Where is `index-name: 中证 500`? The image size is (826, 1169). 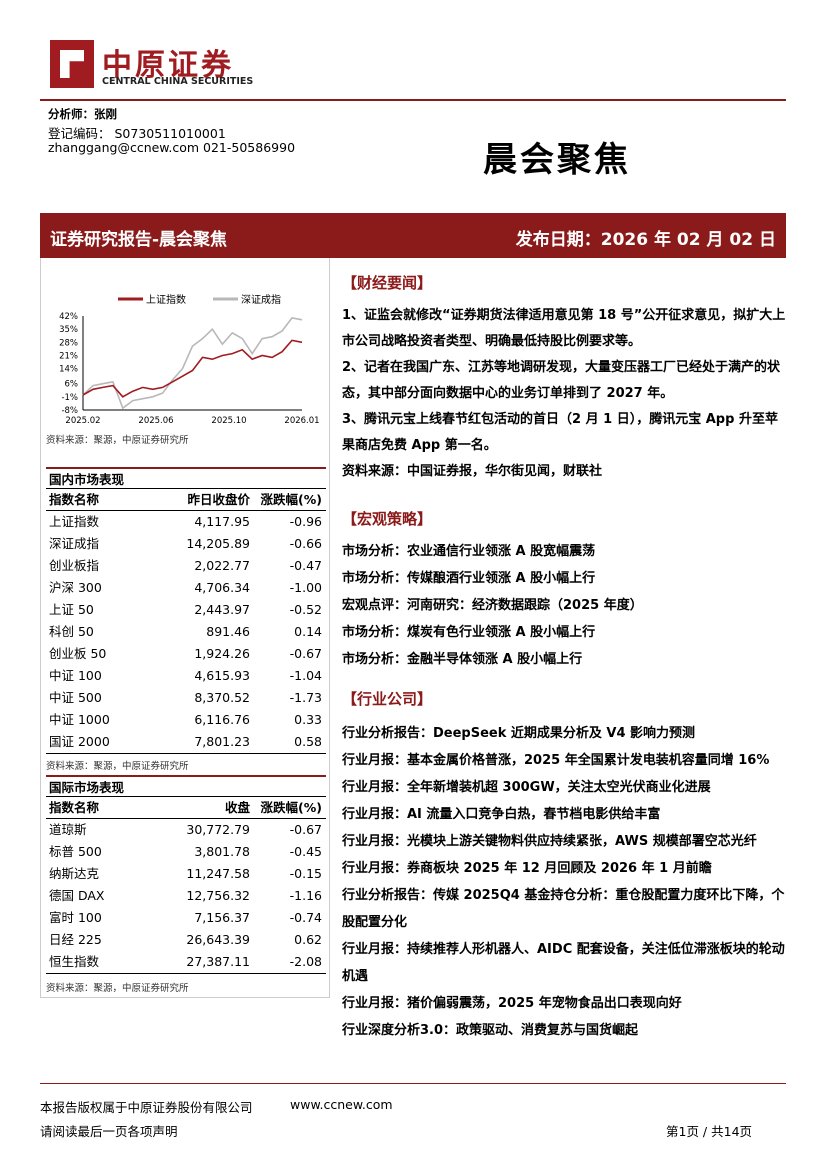
index-name: 中证 500 is located at coordinates (75, 697).